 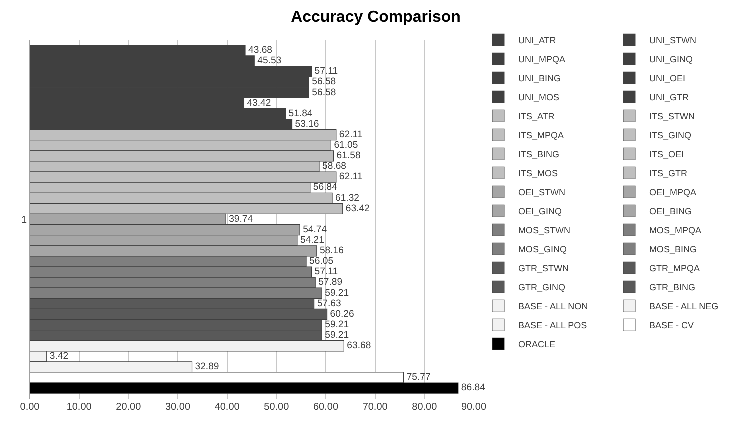 I want to click on legend-label: GTR_STWN, so click(x=543, y=269).